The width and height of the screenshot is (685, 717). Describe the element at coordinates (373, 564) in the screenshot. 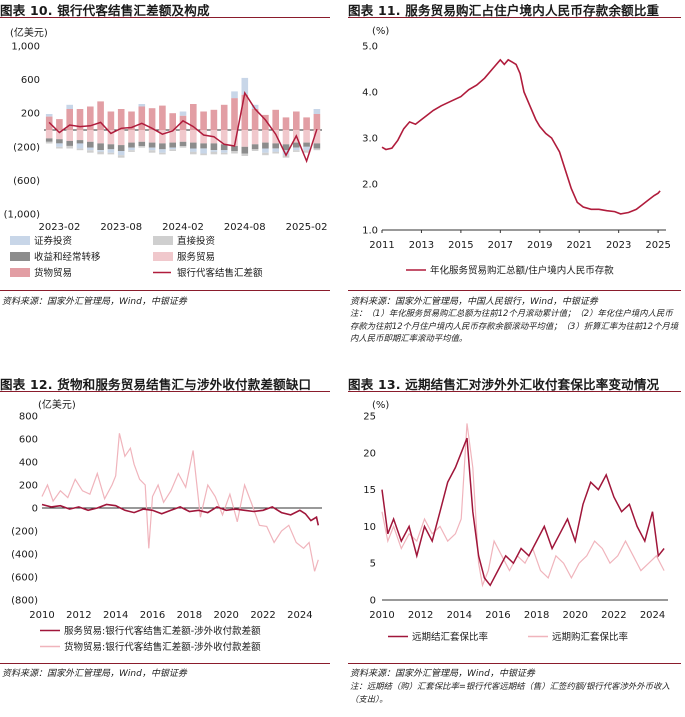

I see `y-tick-label: 5` at that location.